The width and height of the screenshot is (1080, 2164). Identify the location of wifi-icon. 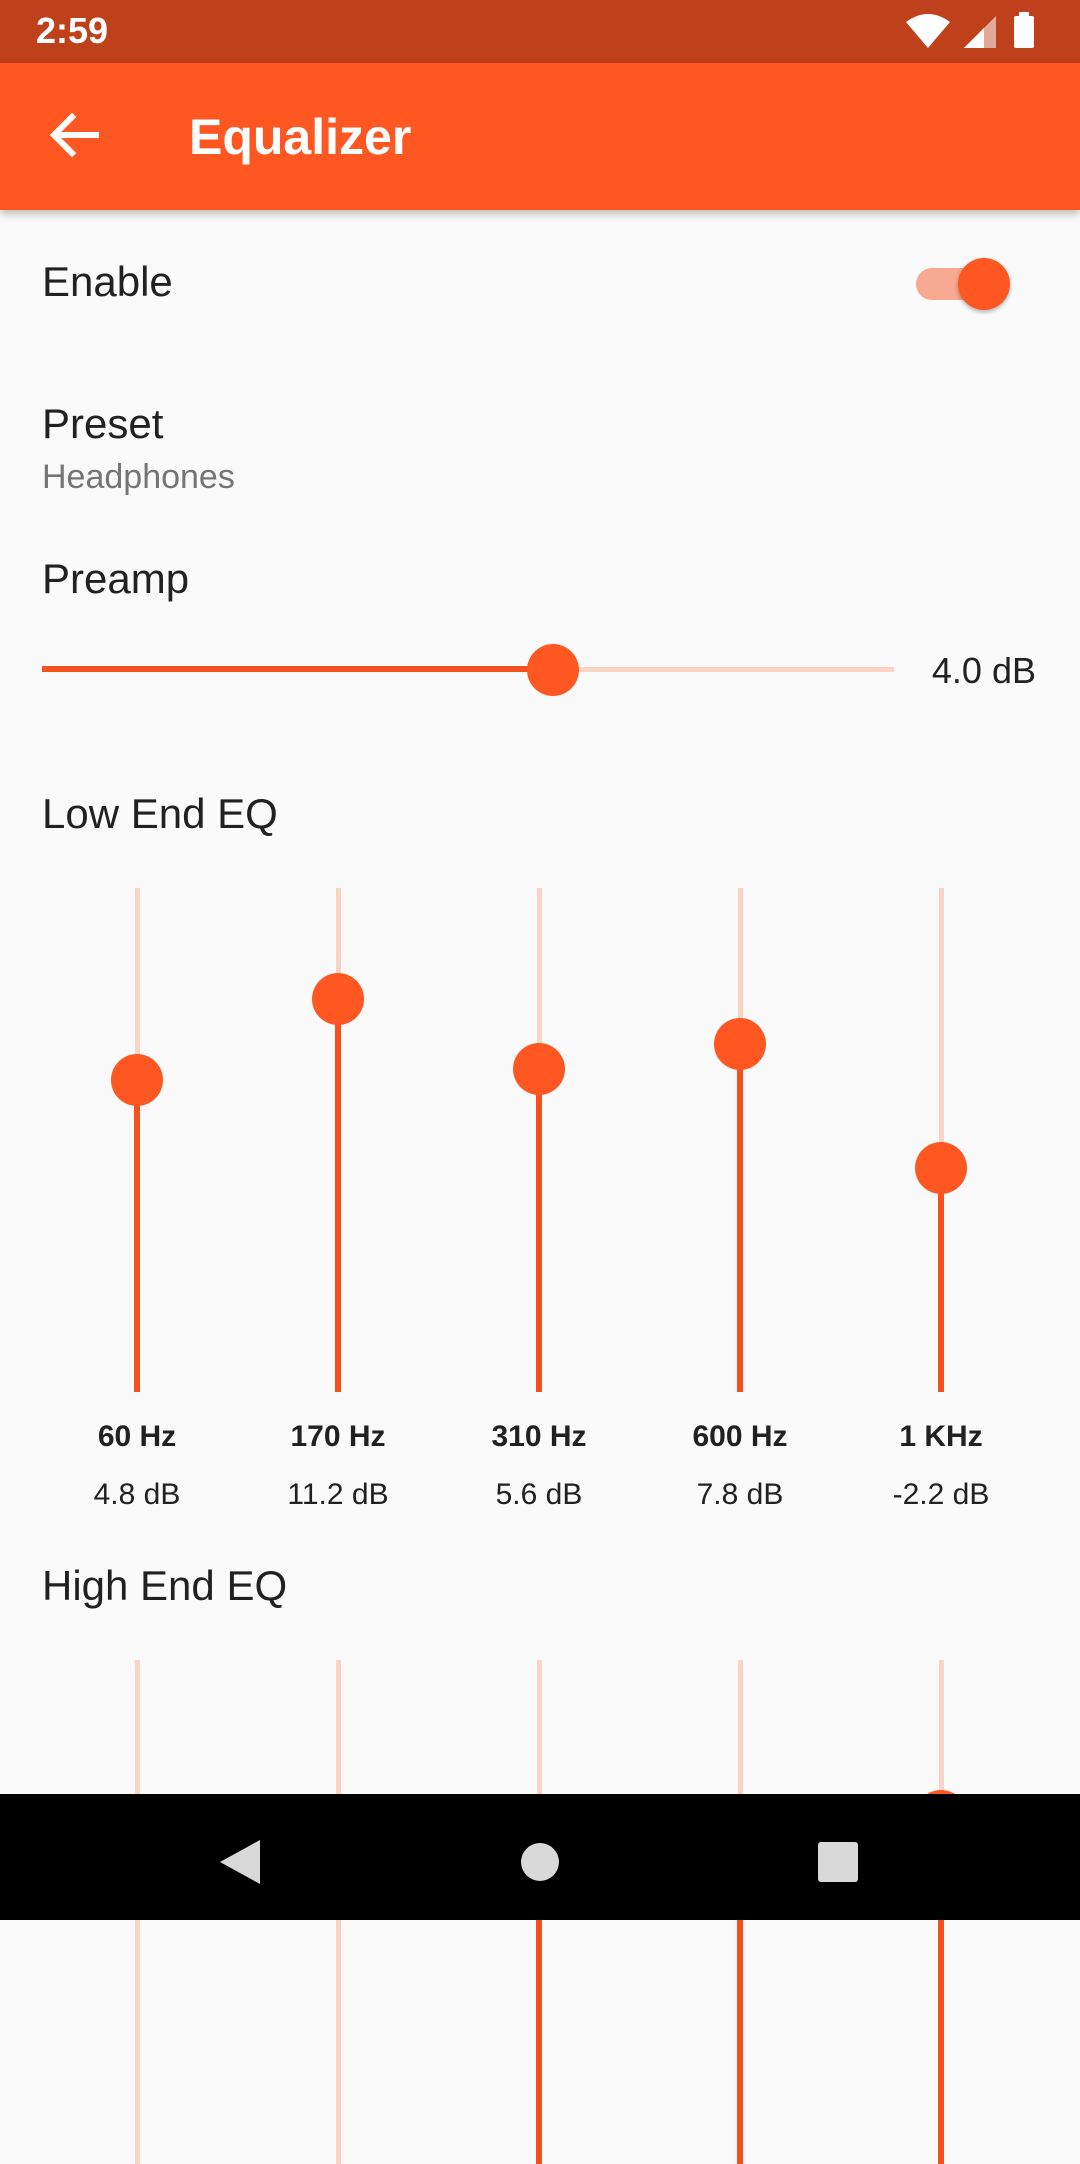
(928, 31).